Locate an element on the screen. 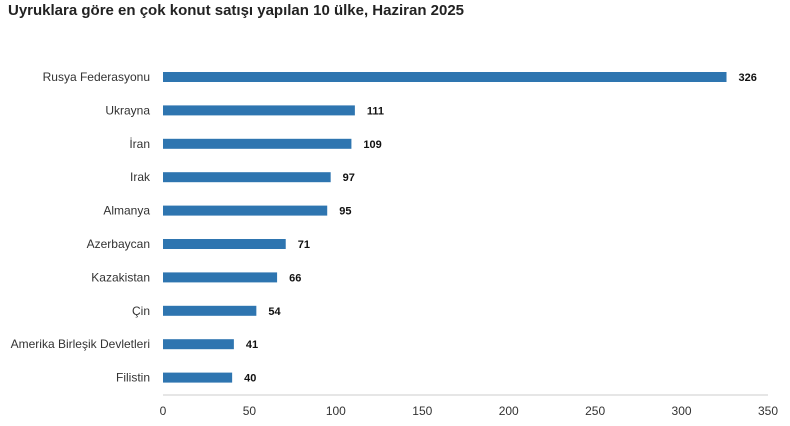 The width and height of the screenshot is (790, 426). category-label: Azerbaycan is located at coordinates (118, 244).